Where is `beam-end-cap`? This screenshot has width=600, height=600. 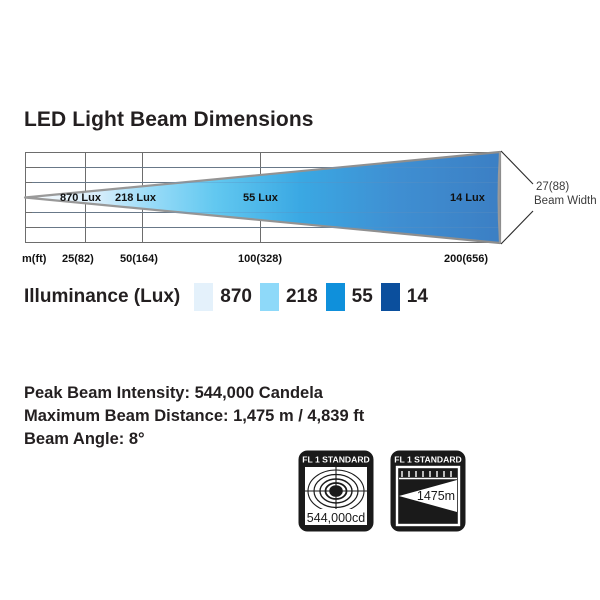 beam-end-cap is located at coordinates (499, 197).